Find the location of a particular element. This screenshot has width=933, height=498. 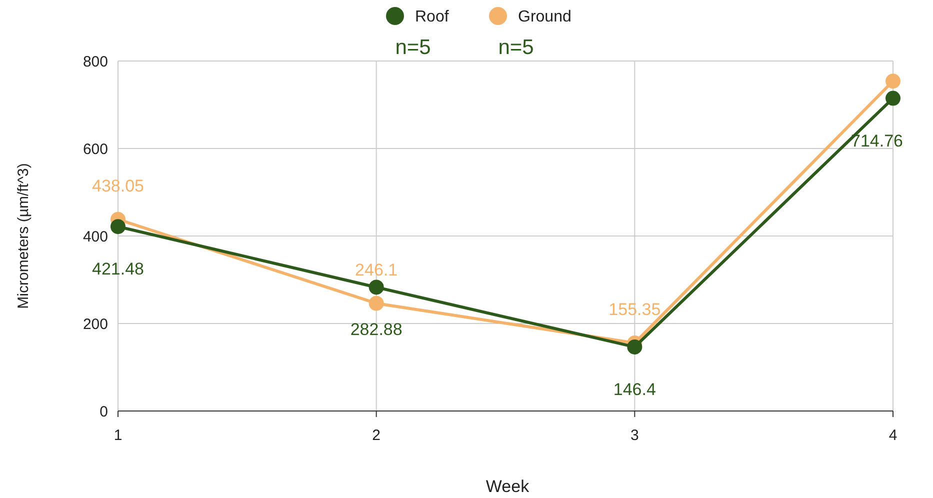

x-tick-label: 2 is located at coordinates (376, 435).